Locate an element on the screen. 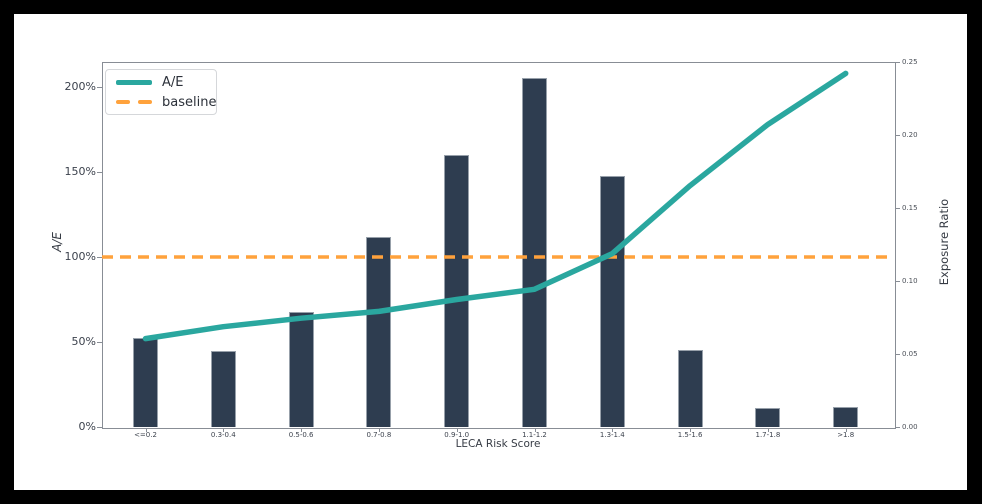 The height and width of the screenshot is (504, 982). bar-1.7-1.8 is located at coordinates (768, 417).